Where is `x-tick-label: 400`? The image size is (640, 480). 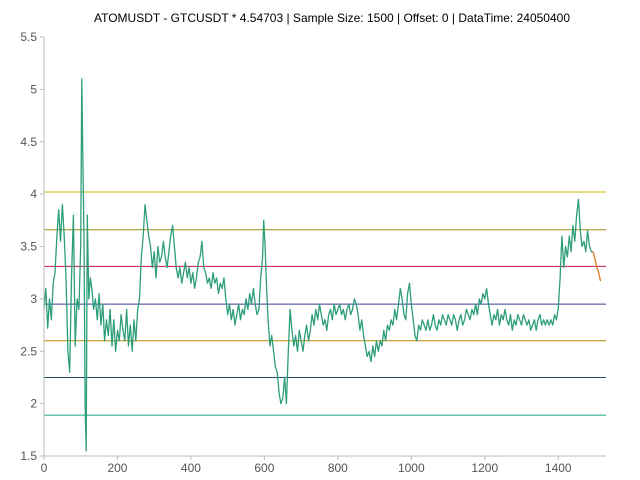 x-tick-label: 400 is located at coordinates (191, 468).